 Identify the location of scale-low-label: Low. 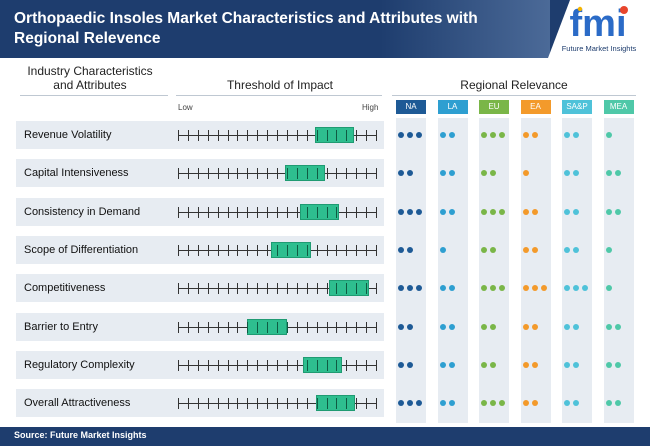
(185, 107).